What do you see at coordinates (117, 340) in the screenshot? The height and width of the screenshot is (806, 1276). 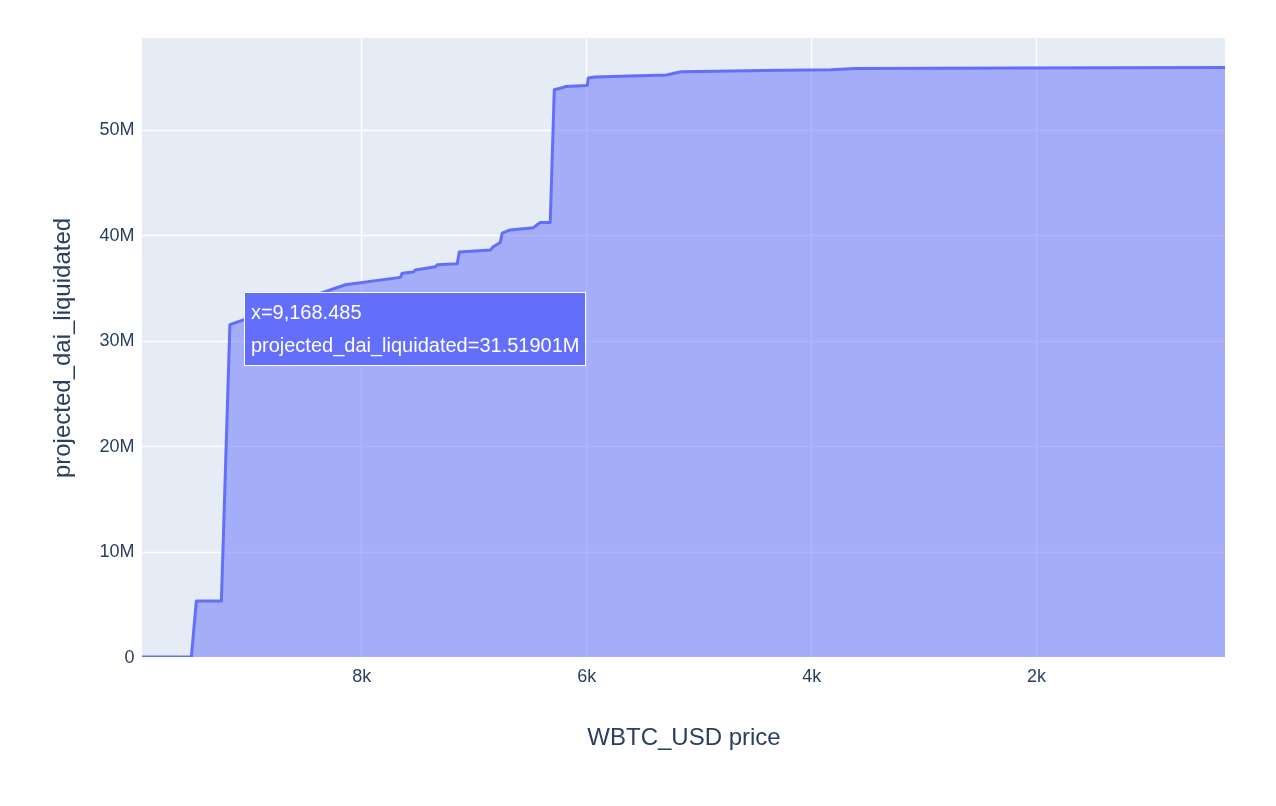 I see `y-tick-label: 30M` at bounding box center [117, 340].